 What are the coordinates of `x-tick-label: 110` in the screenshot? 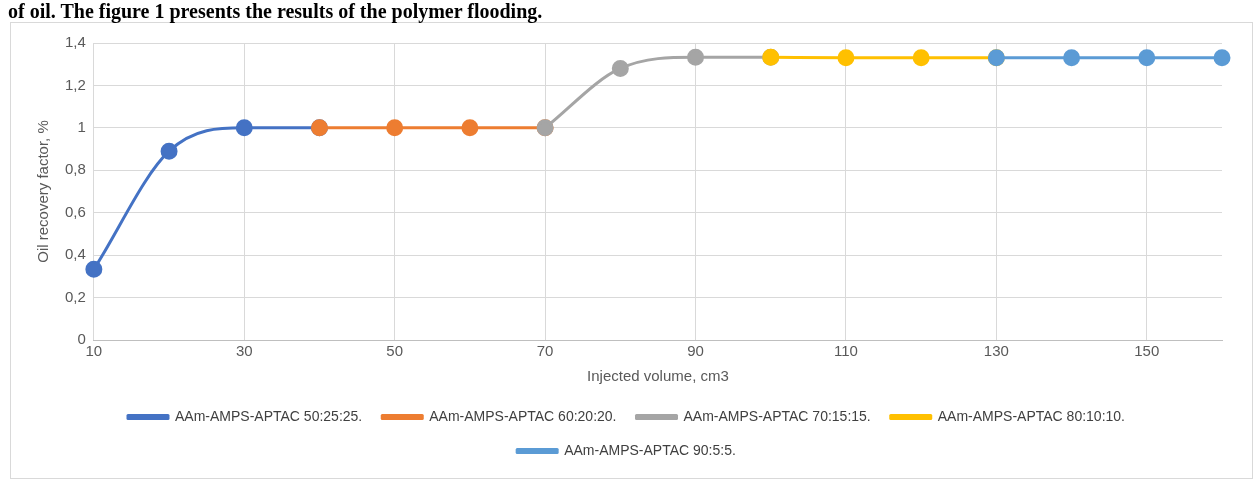 It's located at (845, 351).